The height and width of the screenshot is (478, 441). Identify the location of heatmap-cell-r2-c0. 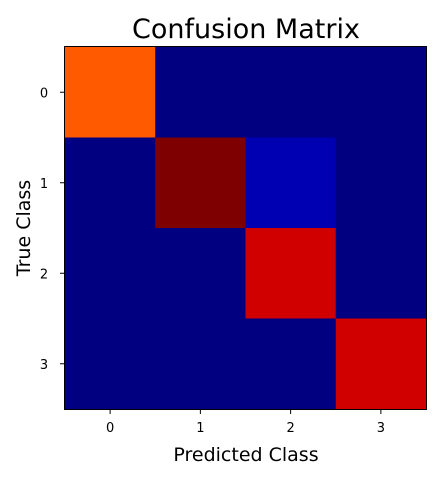
(110, 273).